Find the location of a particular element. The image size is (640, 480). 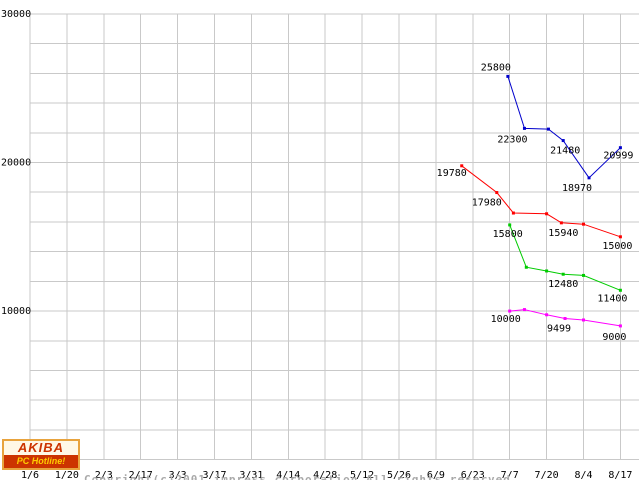

y-tick-label: 20000 is located at coordinates (16, 163).